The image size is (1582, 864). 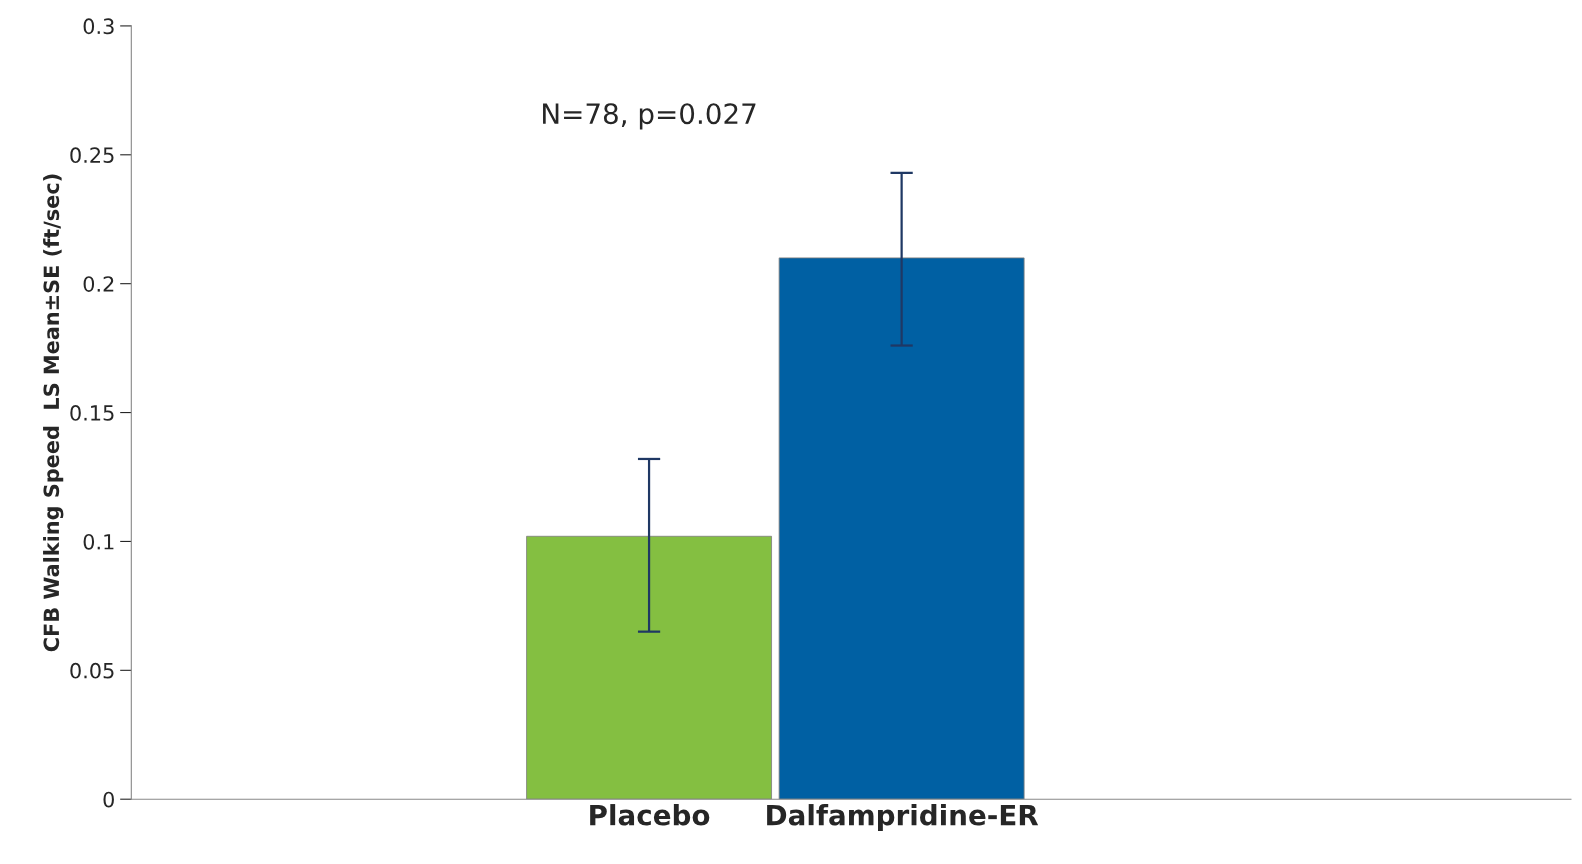 What do you see at coordinates (98, 26) in the screenshot?
I see `y-tick-label: 0.3` at bounding box center [98, 26].